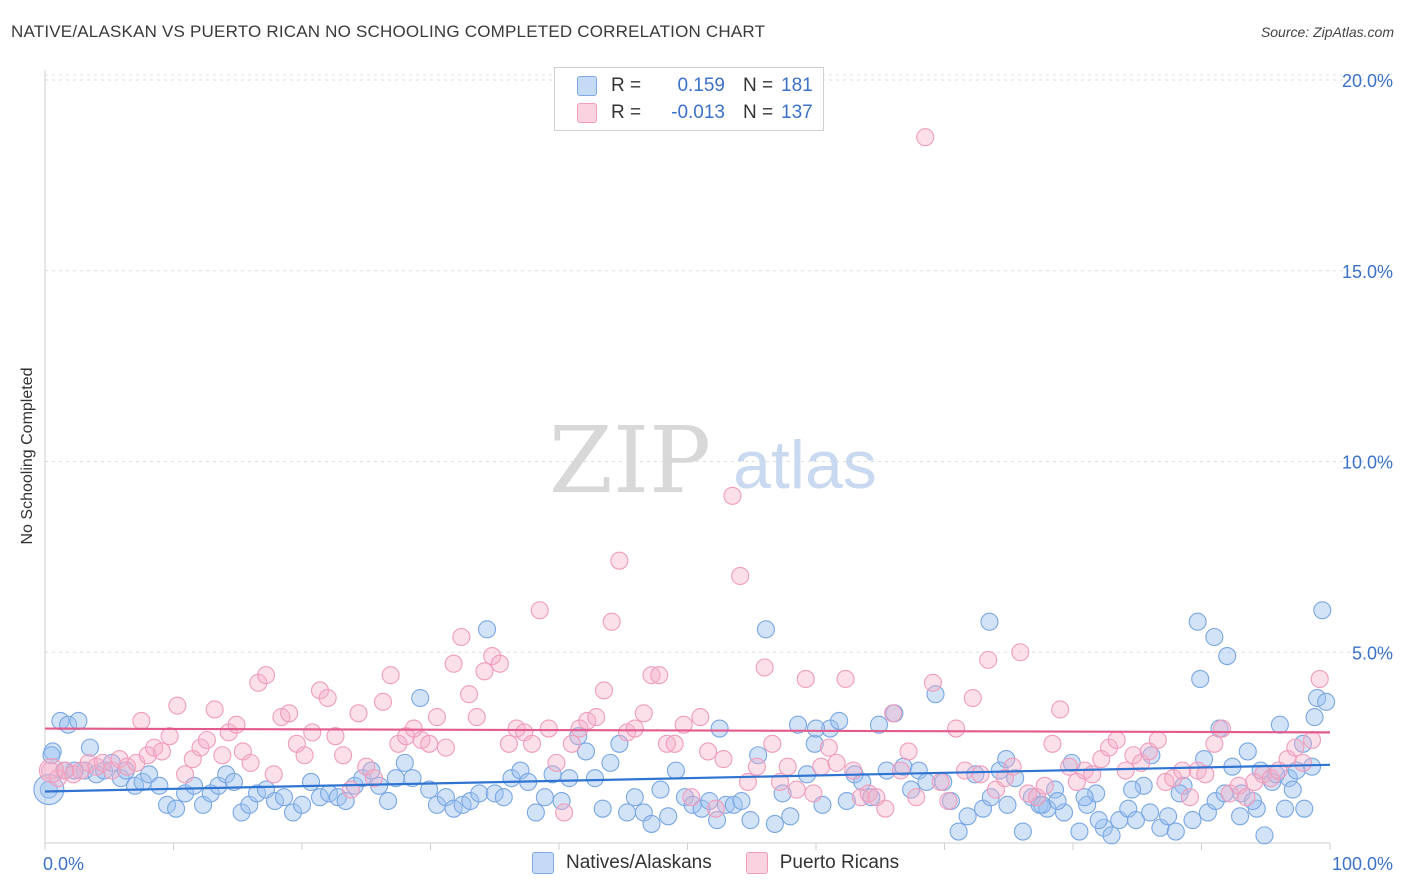 This screenshot has width=1406, height=892. Describe the element at coordinates (63, 864) in the screenshot. I see `x-tick-label: 0.0%` at that location.